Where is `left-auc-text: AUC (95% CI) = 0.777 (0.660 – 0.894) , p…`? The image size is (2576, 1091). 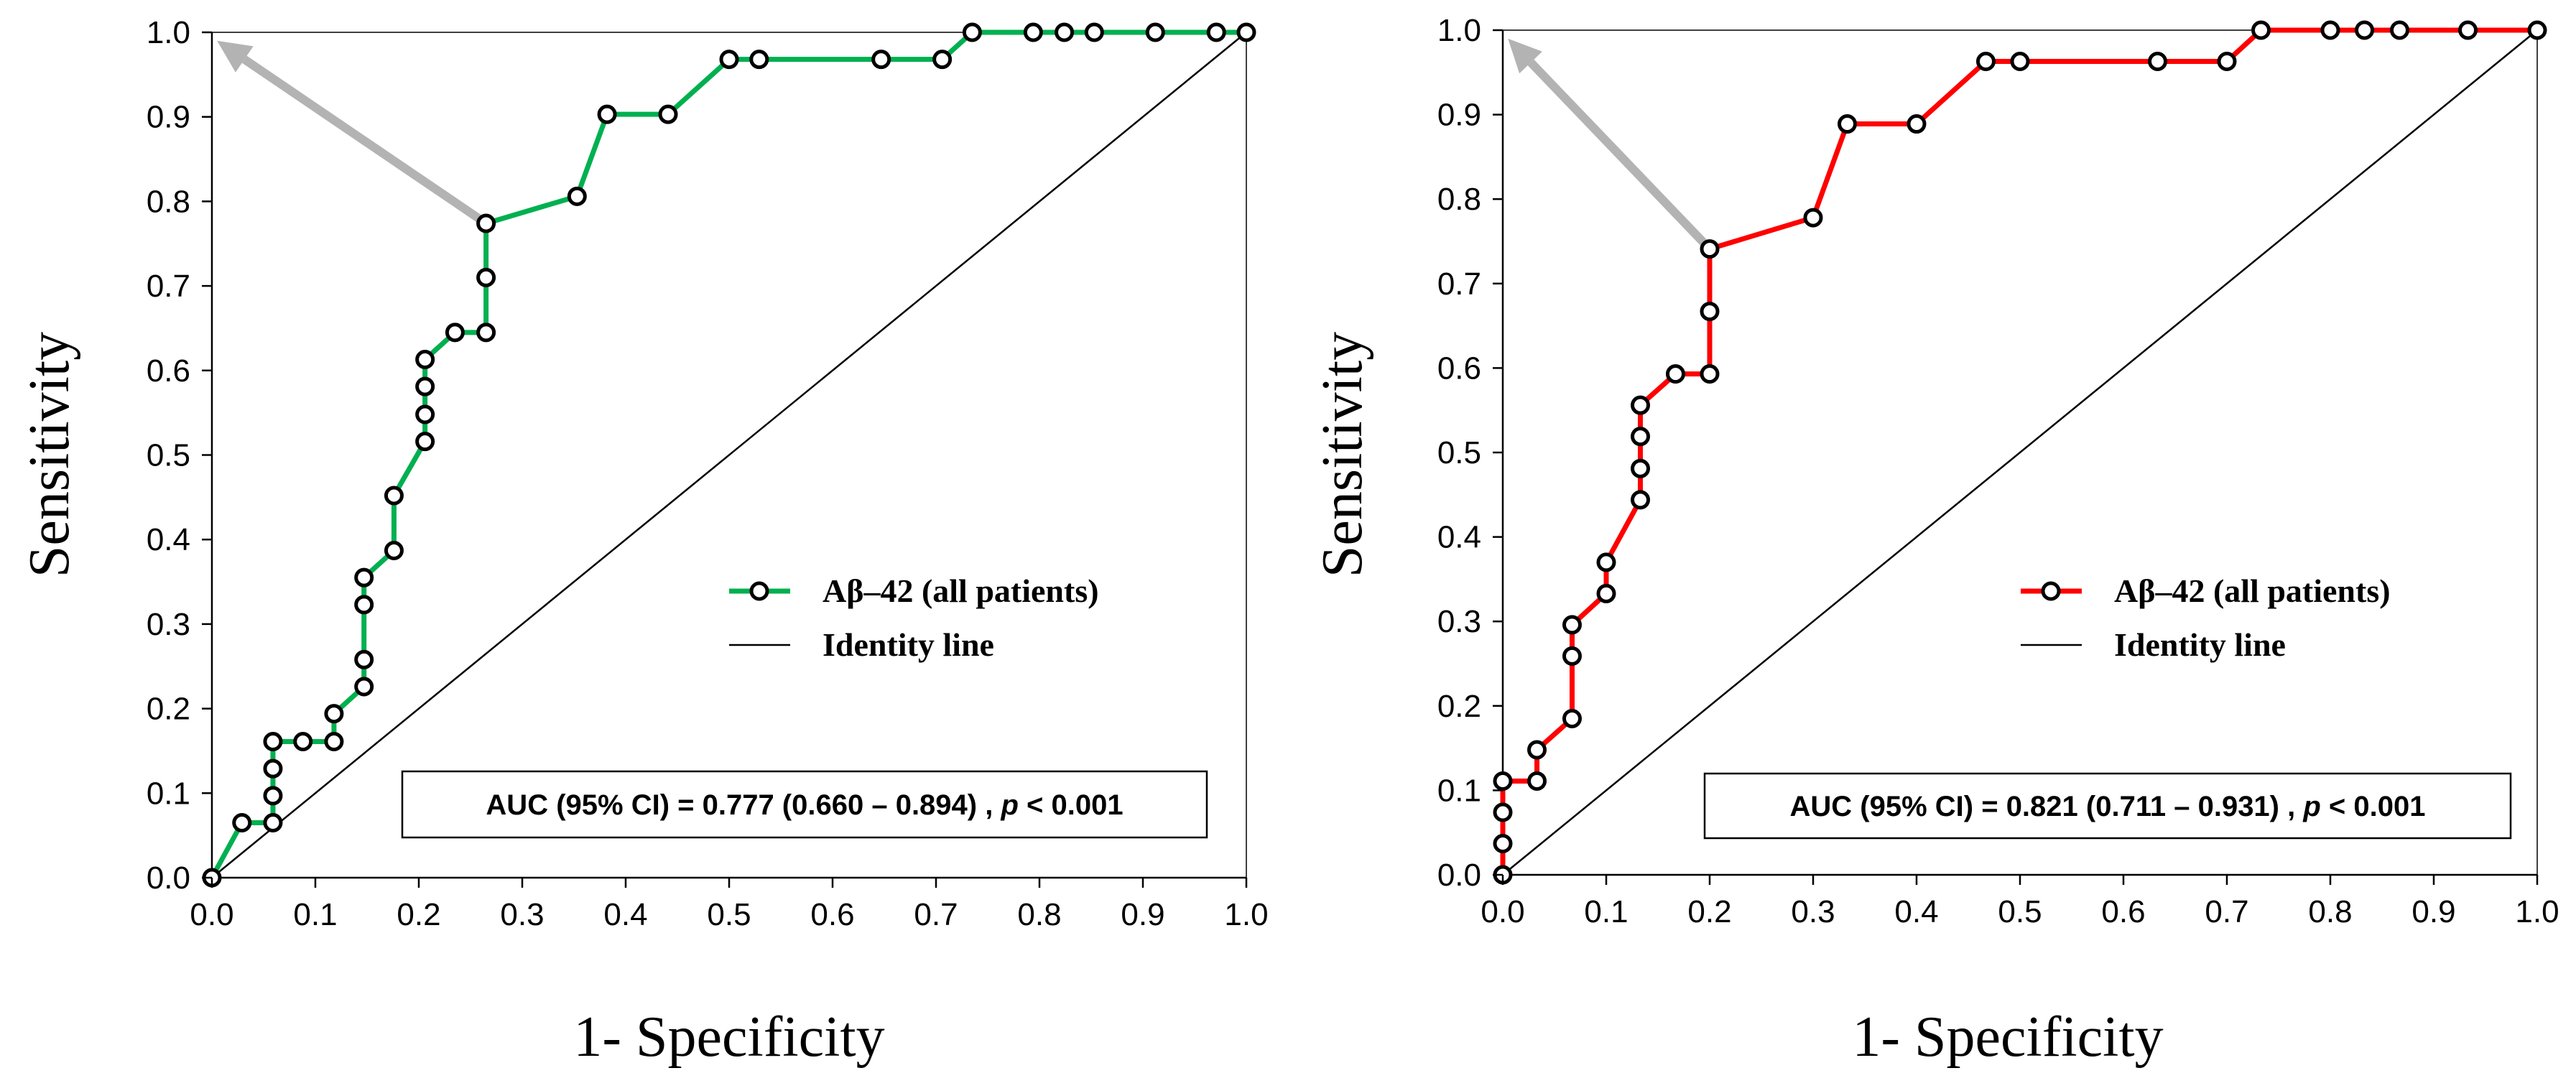
left-auc-text: AUC (95% CI) = 0.777 (0.660 – 0.894) , p… is located at coordinates (804, 805).